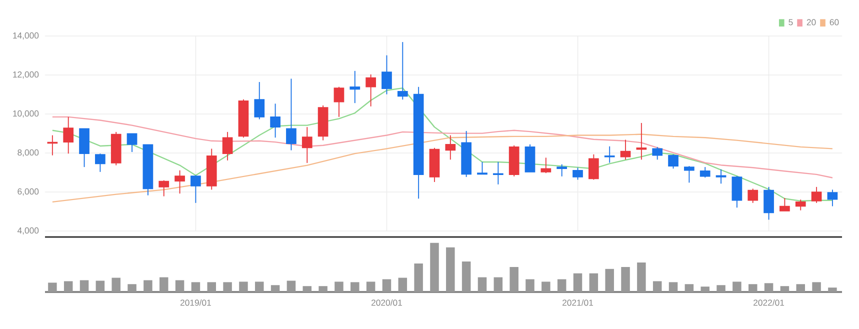 The width and height of the screenshot is (859, 329). Describe the element at coordinates (790, 22) in the screenshot. I see `legend-label: 5` at that location.